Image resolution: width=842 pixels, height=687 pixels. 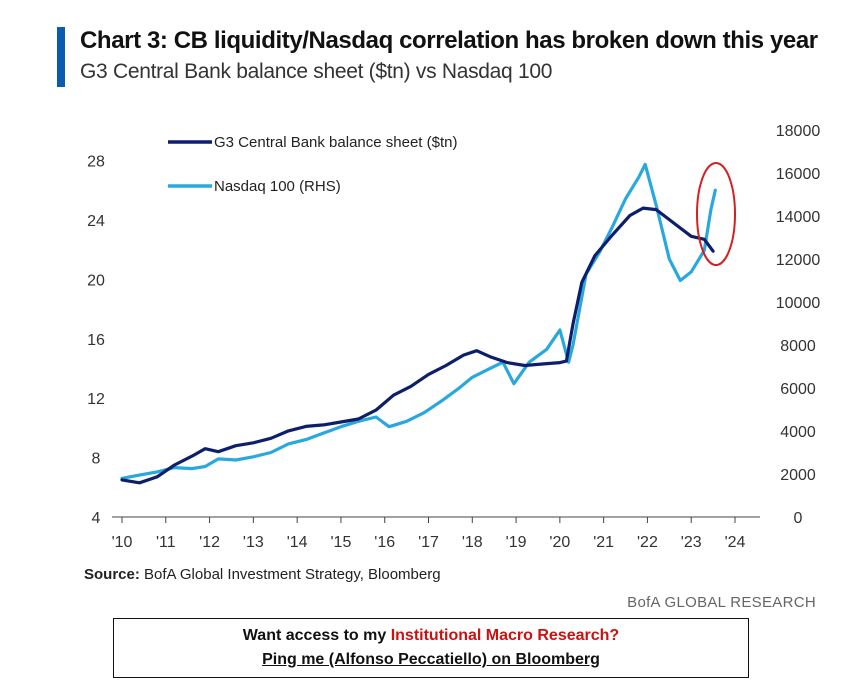 I want to click on promo-highlight: Institutional Macro Research?, so click(x=505, y=635).